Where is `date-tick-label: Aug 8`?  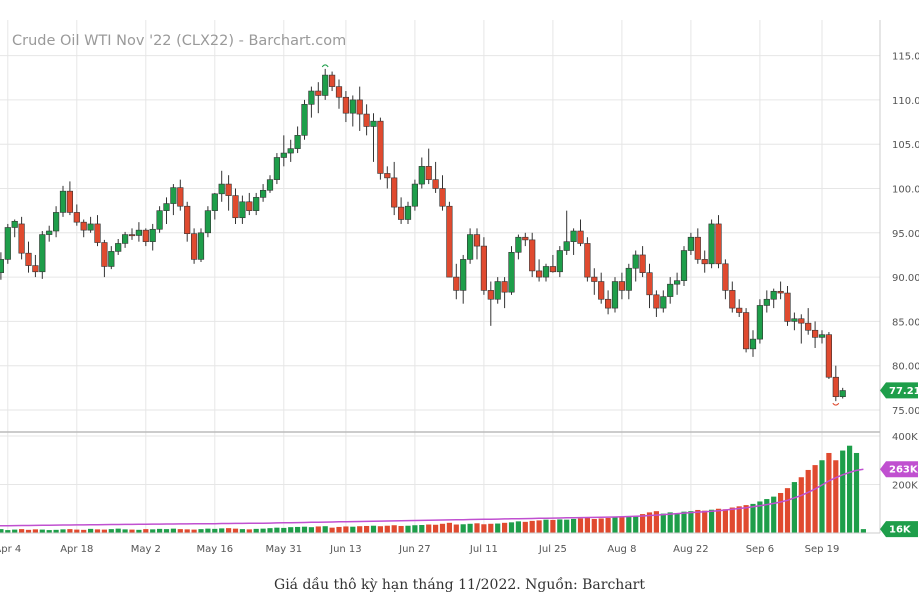 date-tick-label: Aug 8 is located at coordinates (621, 549).